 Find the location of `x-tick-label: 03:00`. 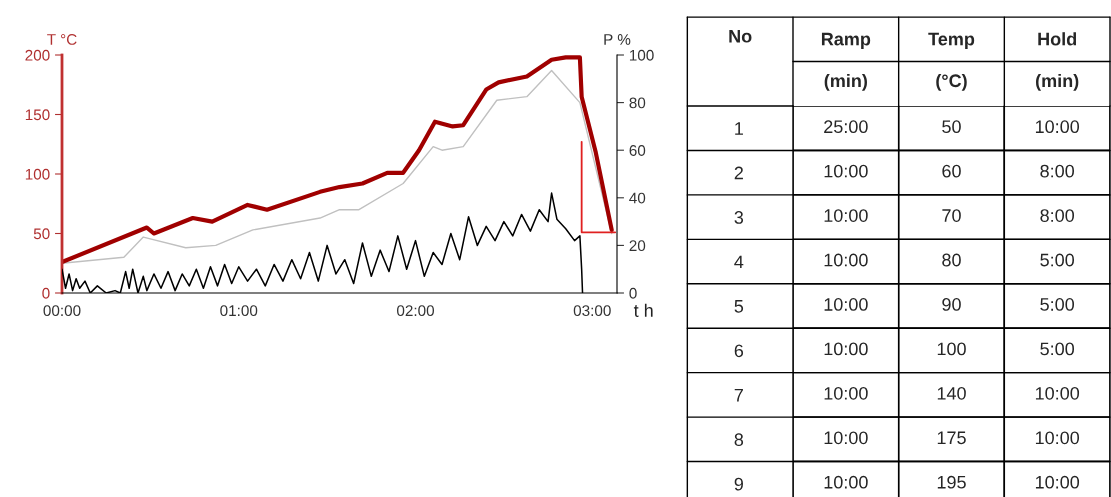

x-tick-label: 03:00 is located at coordinates (592, 311).